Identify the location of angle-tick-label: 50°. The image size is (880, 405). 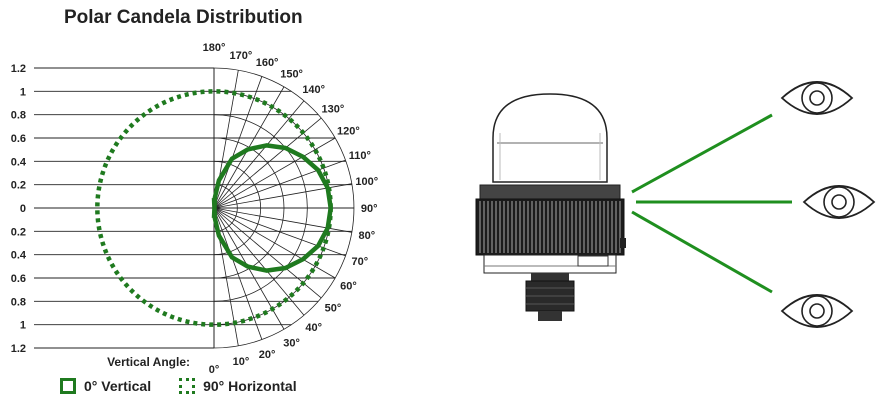
(333, 309).